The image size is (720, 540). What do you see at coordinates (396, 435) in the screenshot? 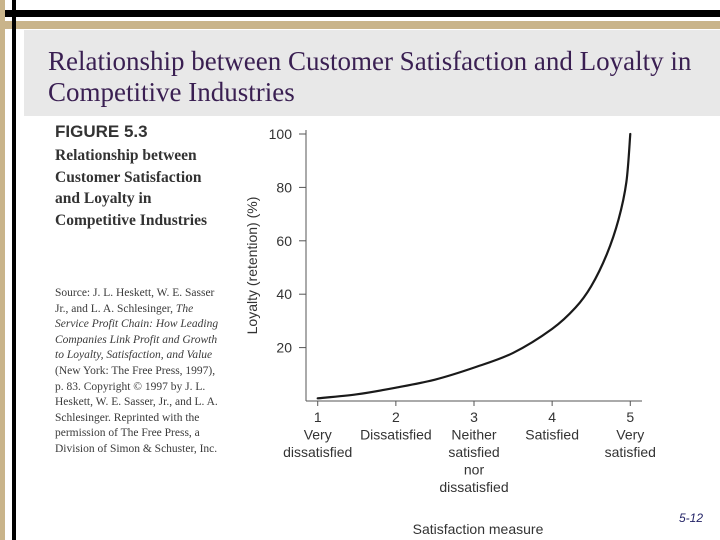
I see `x-tick-label-line: Dissatisfied` at bounding box center [396, 435].